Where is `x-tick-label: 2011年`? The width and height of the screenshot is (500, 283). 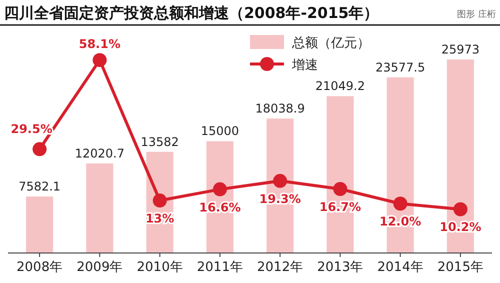
x-tick-label: 2011年 is located at coordinates (219, 267).